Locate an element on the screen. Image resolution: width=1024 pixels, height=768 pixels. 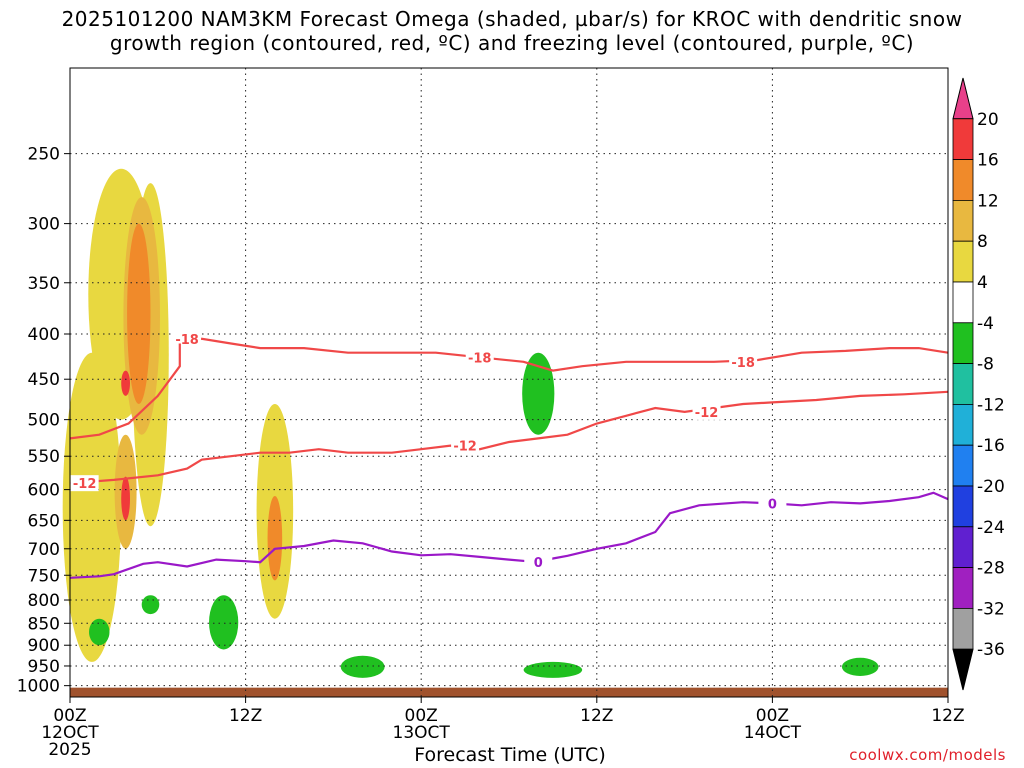
x-axis-label: Forecast Time (UTC) is located at coordinates (510, 755).